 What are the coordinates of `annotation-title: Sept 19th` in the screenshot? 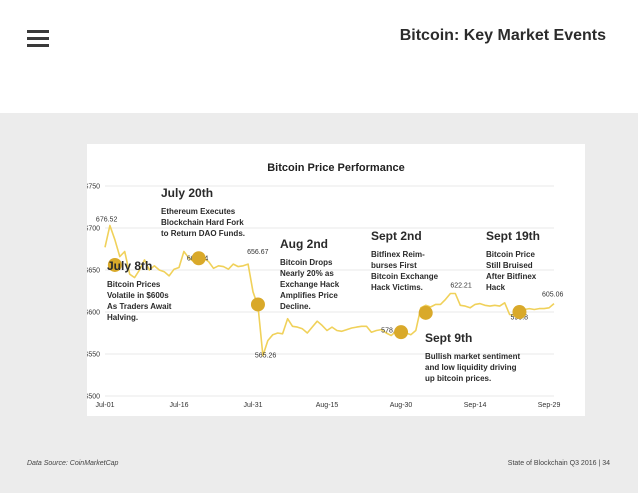 It's located at (513, 236).